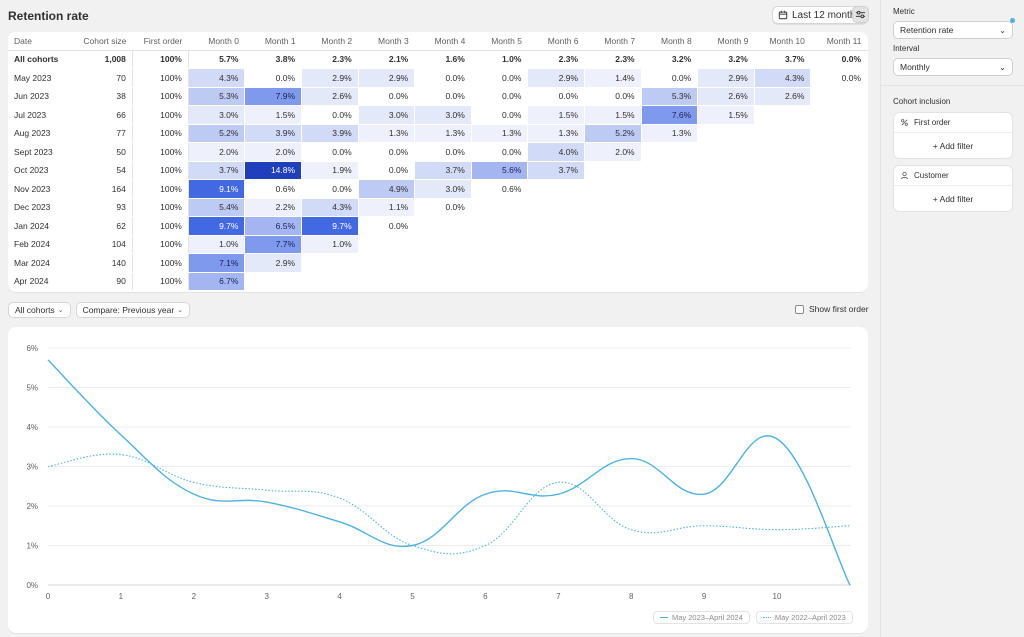 The image size is (1024, 637). I want to click on column-header: Month 7, so click(613, 41).